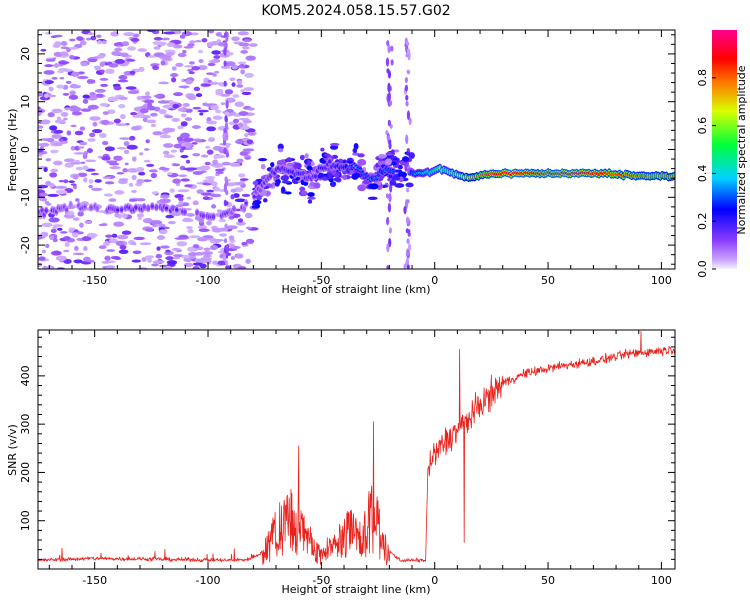 Image resolution: width=750 pixels, height=600 pixels. What do you see at coordinates (321, 580) in the screenshot?
I see `snr-x-tick-label: -50` at bounding box center [321, 580].